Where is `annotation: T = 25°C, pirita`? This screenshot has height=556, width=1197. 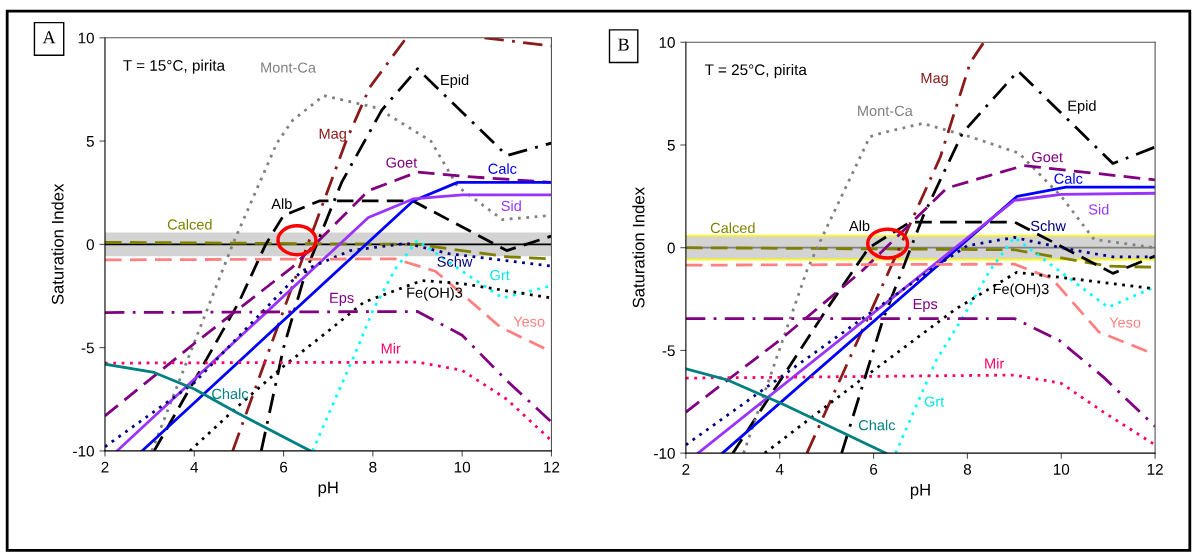 annotation: T = 25°C, pirita is located at coordinates (755, 71).